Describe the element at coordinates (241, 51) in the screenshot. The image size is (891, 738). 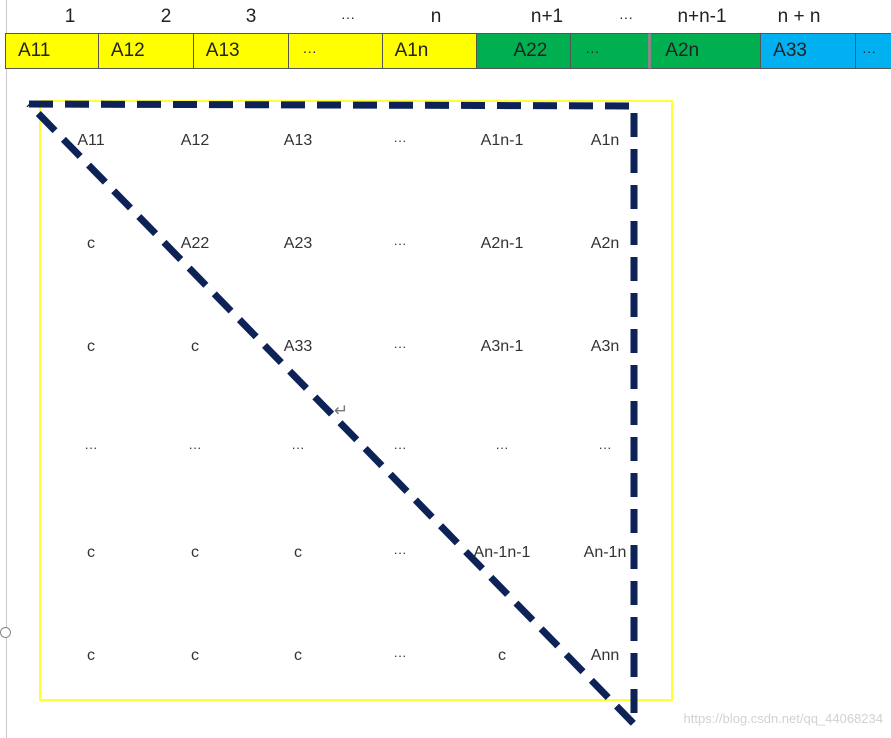
I see `array-cell: A13` at that location.